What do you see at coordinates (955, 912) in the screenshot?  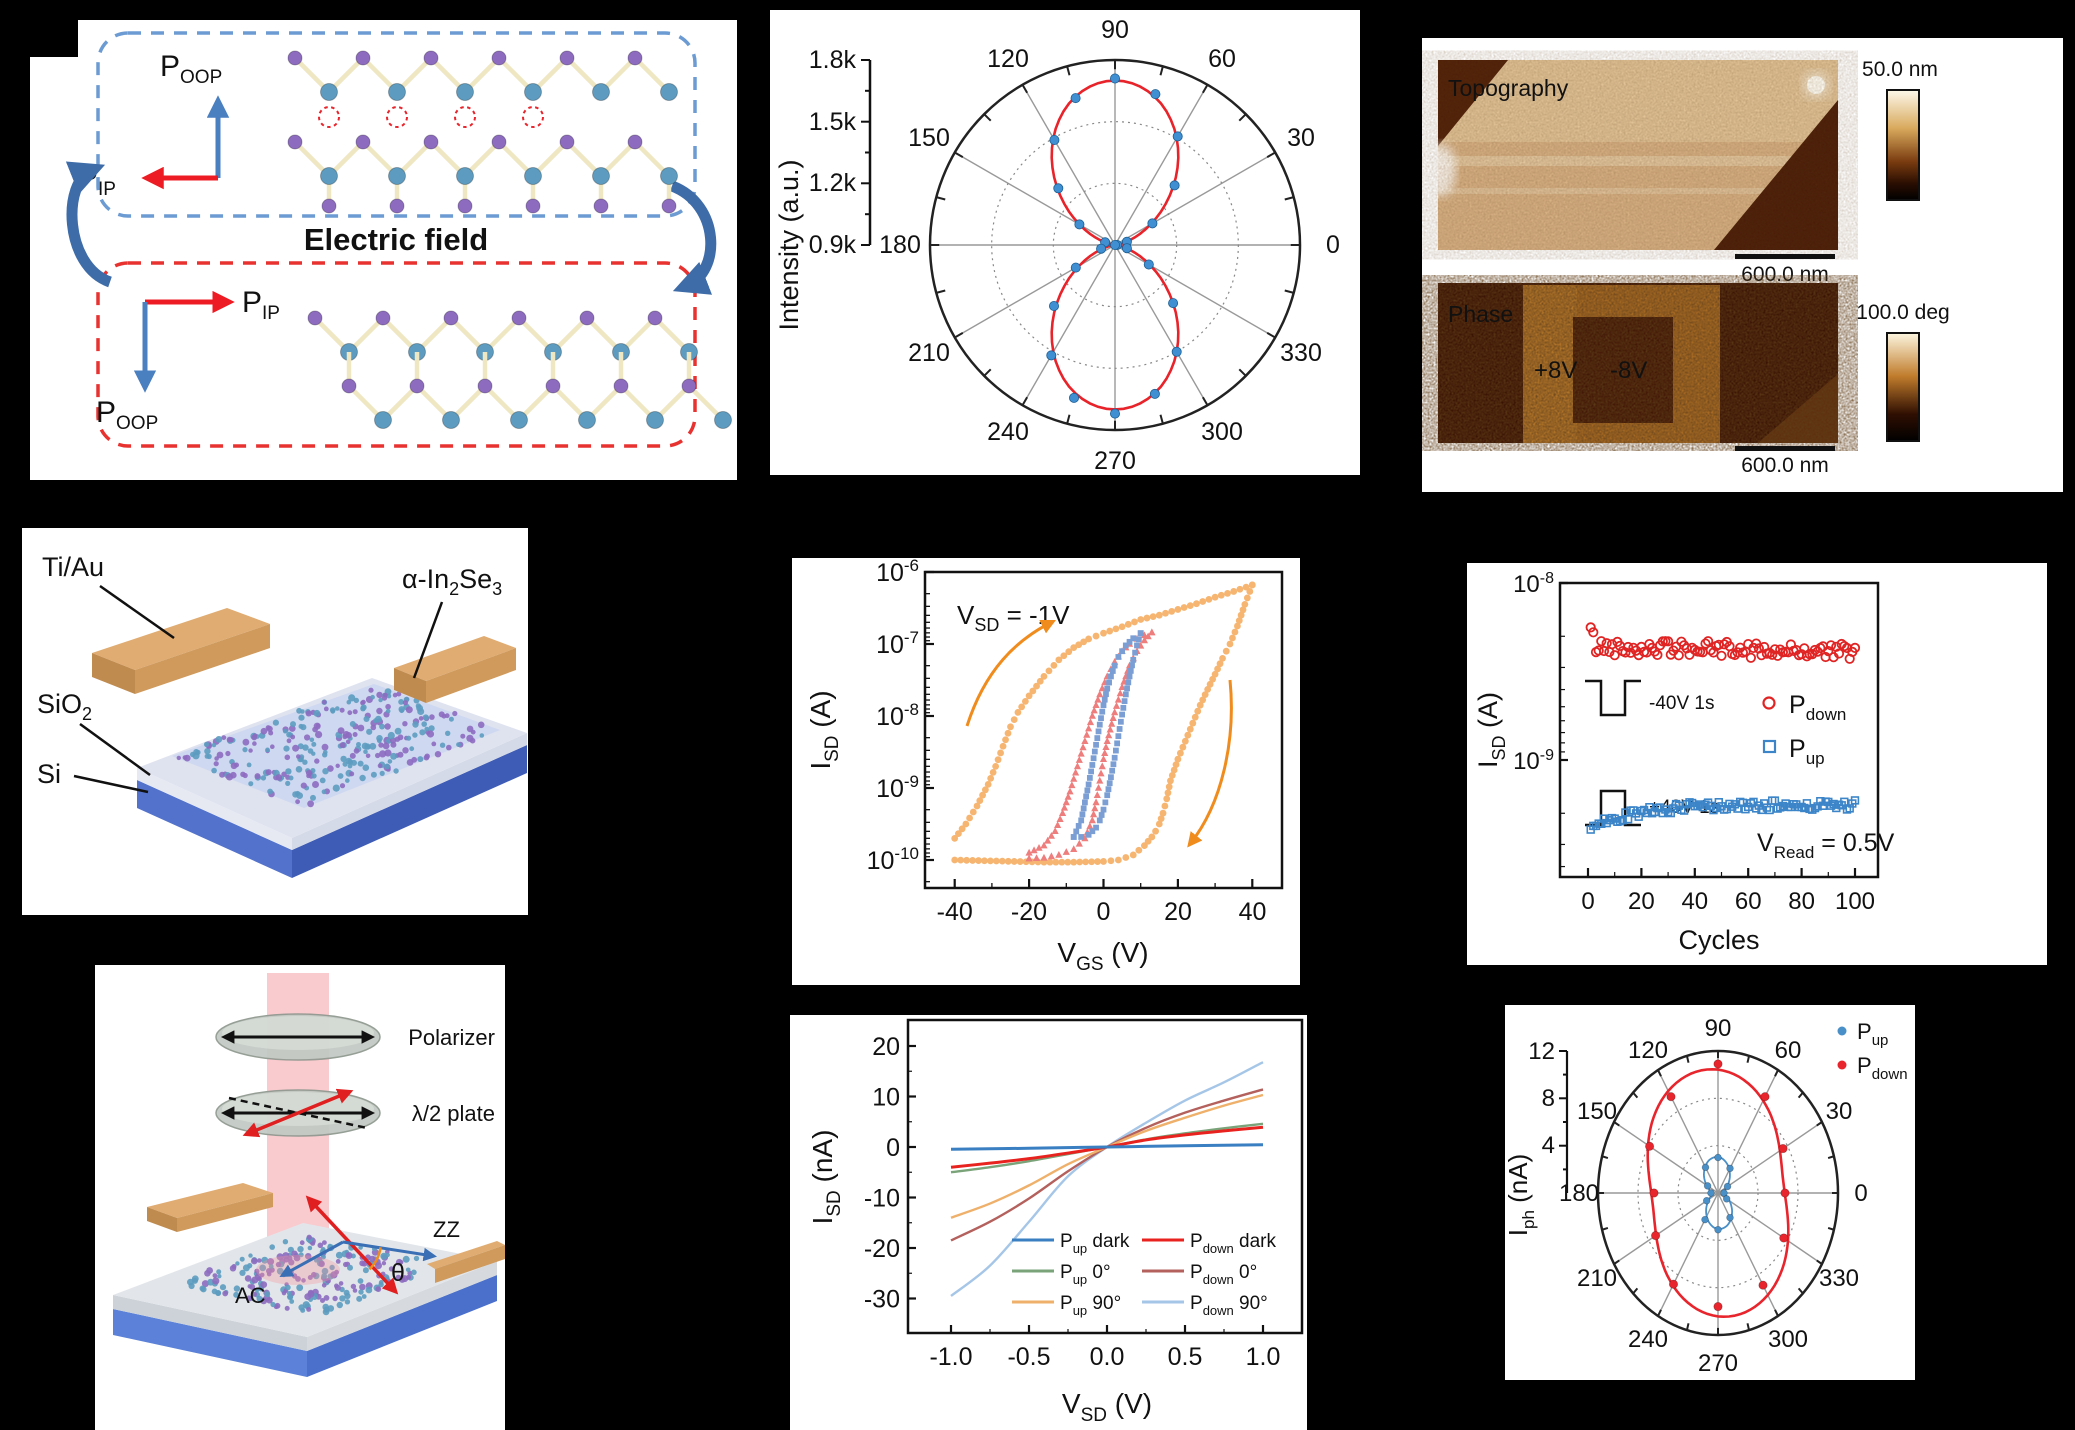 I see `svg-text: -40` at bounding box center [955, 912].